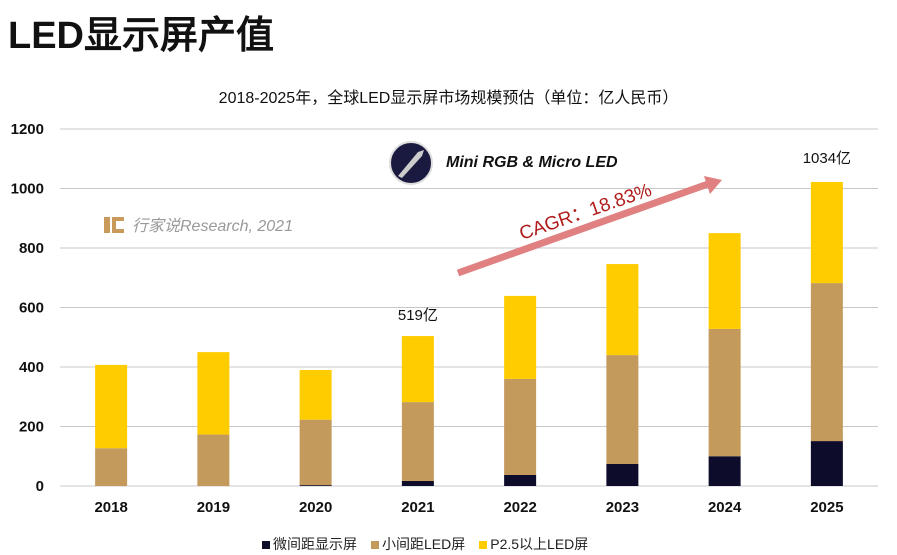  What do you see at coordinates (27, 129) in the screenshot?
I see `y-tick-label: 1200` at bounding box center [27, 129].